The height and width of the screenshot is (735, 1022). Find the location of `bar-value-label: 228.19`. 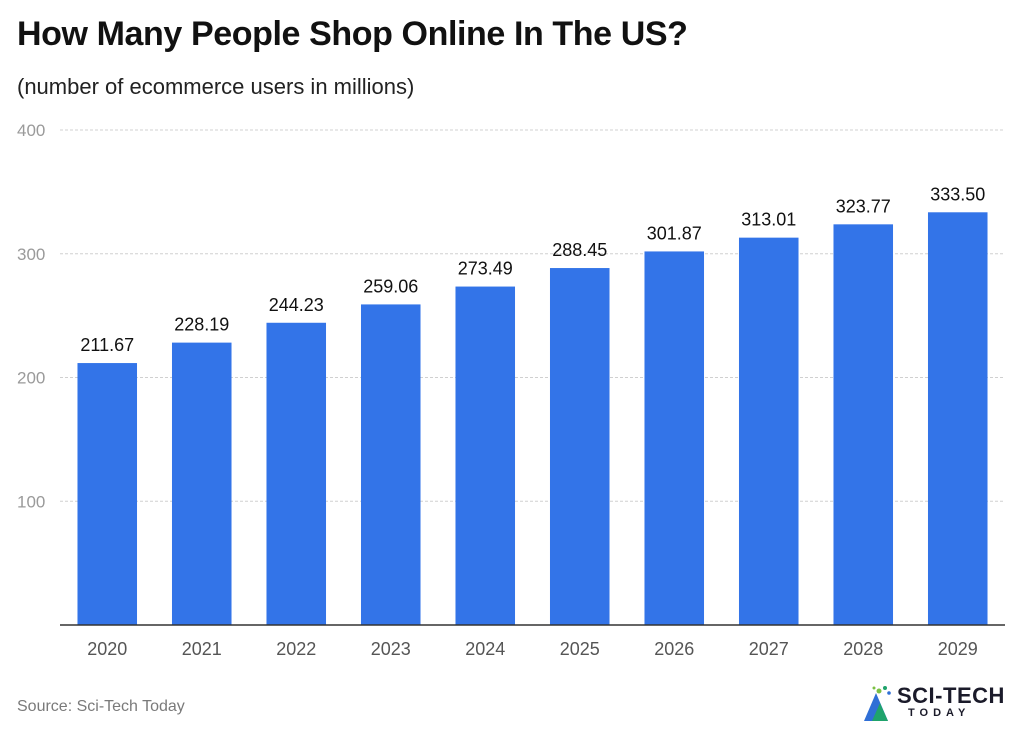

bar-value-label: 228.19 is located at coordinates (201, 325).